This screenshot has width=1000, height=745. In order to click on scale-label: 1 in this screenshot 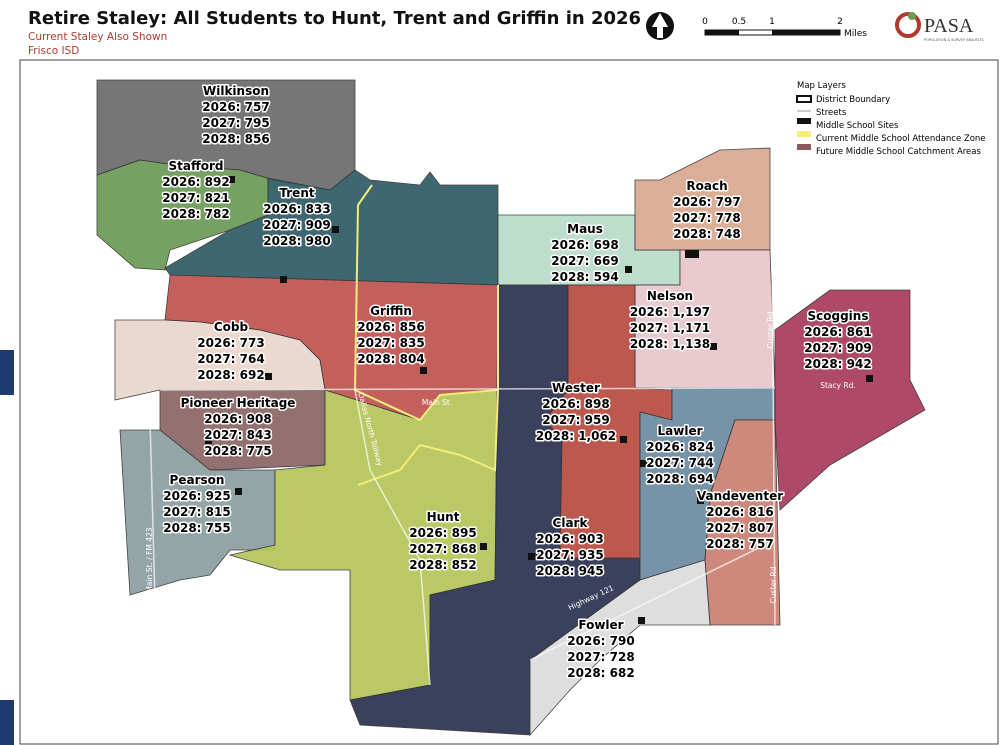, I will do `click(772, 22)`.